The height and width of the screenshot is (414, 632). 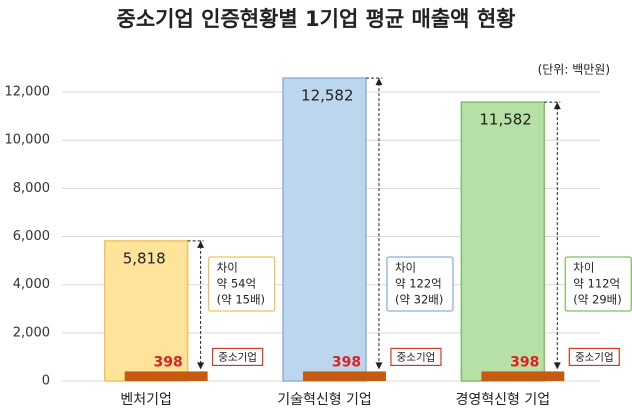 I want to click on y-tick-label: 0, so click(x=46, y=381).